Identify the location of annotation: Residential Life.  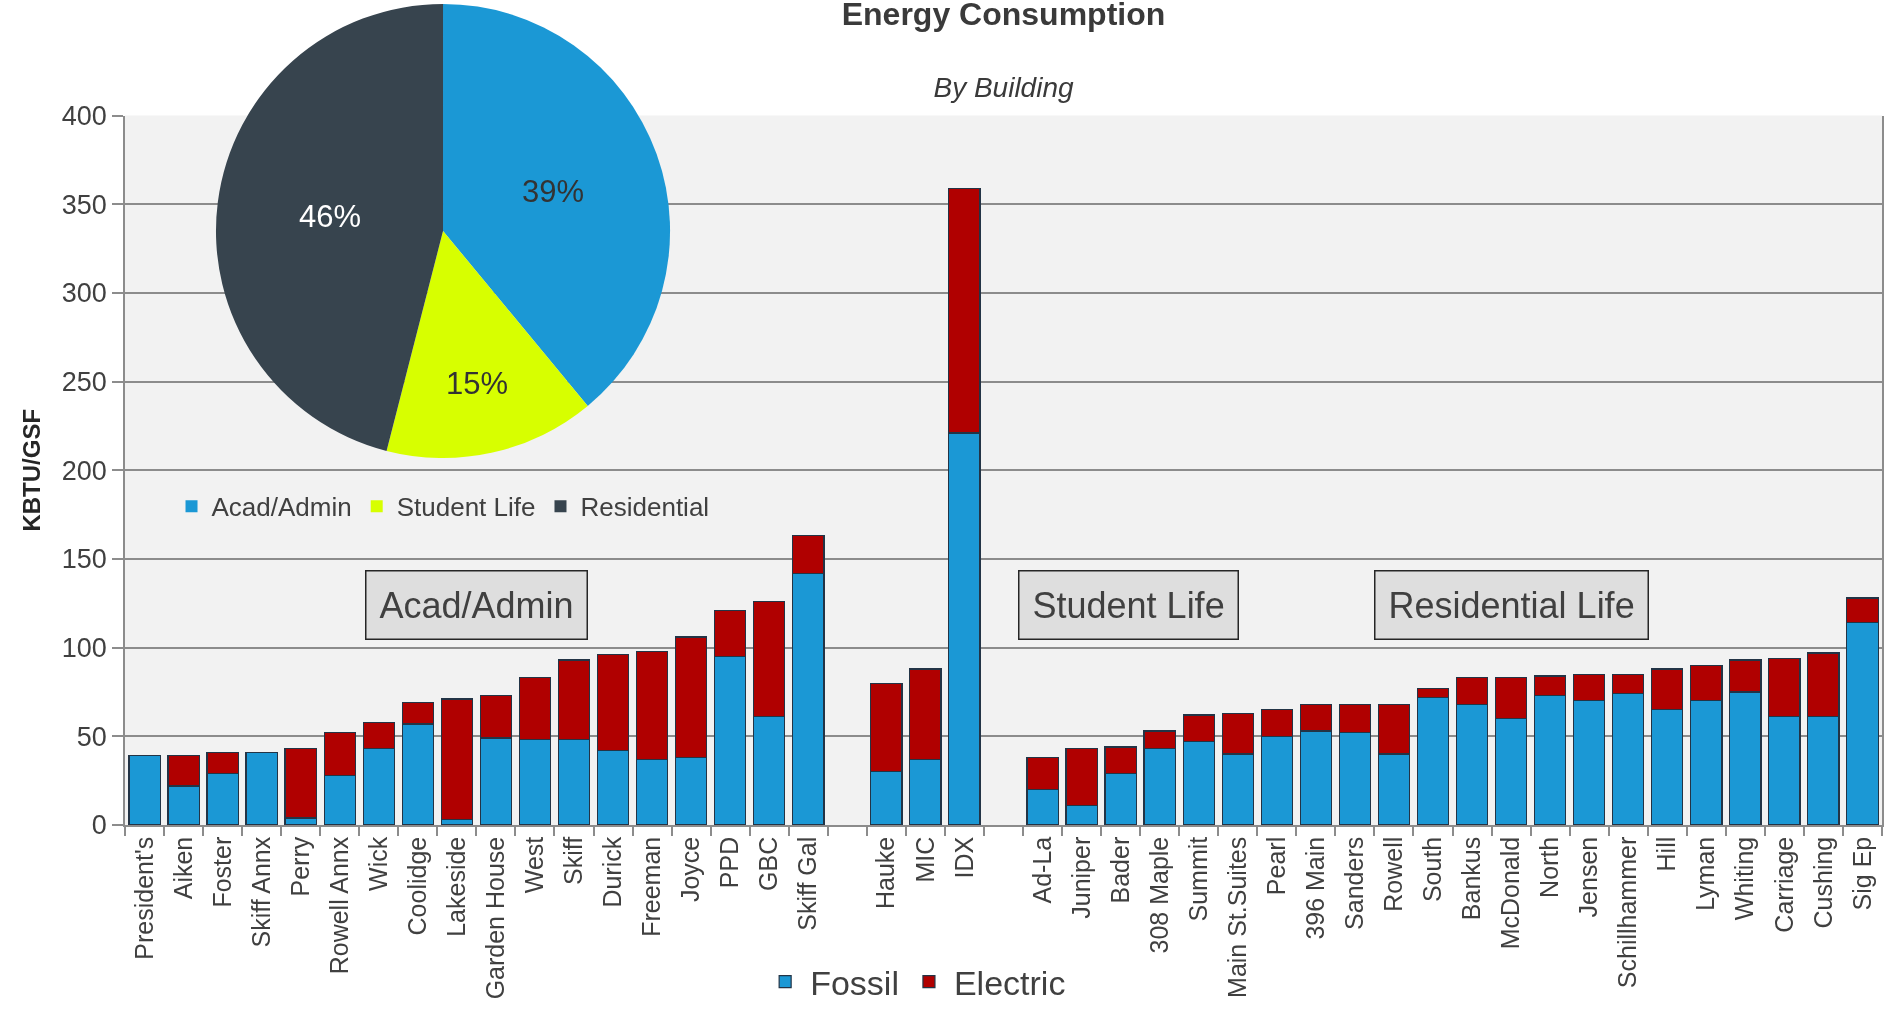
(1511, 605).